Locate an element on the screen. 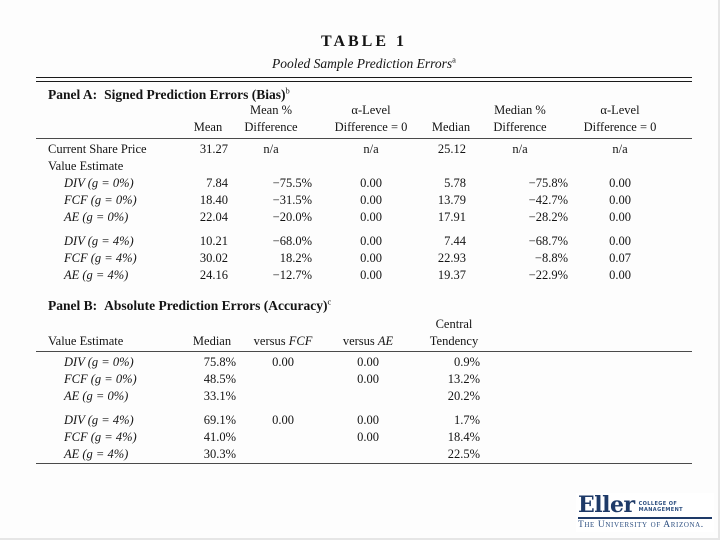  row-label: DIV (g = 4%) is located at coordinates (99, 420).